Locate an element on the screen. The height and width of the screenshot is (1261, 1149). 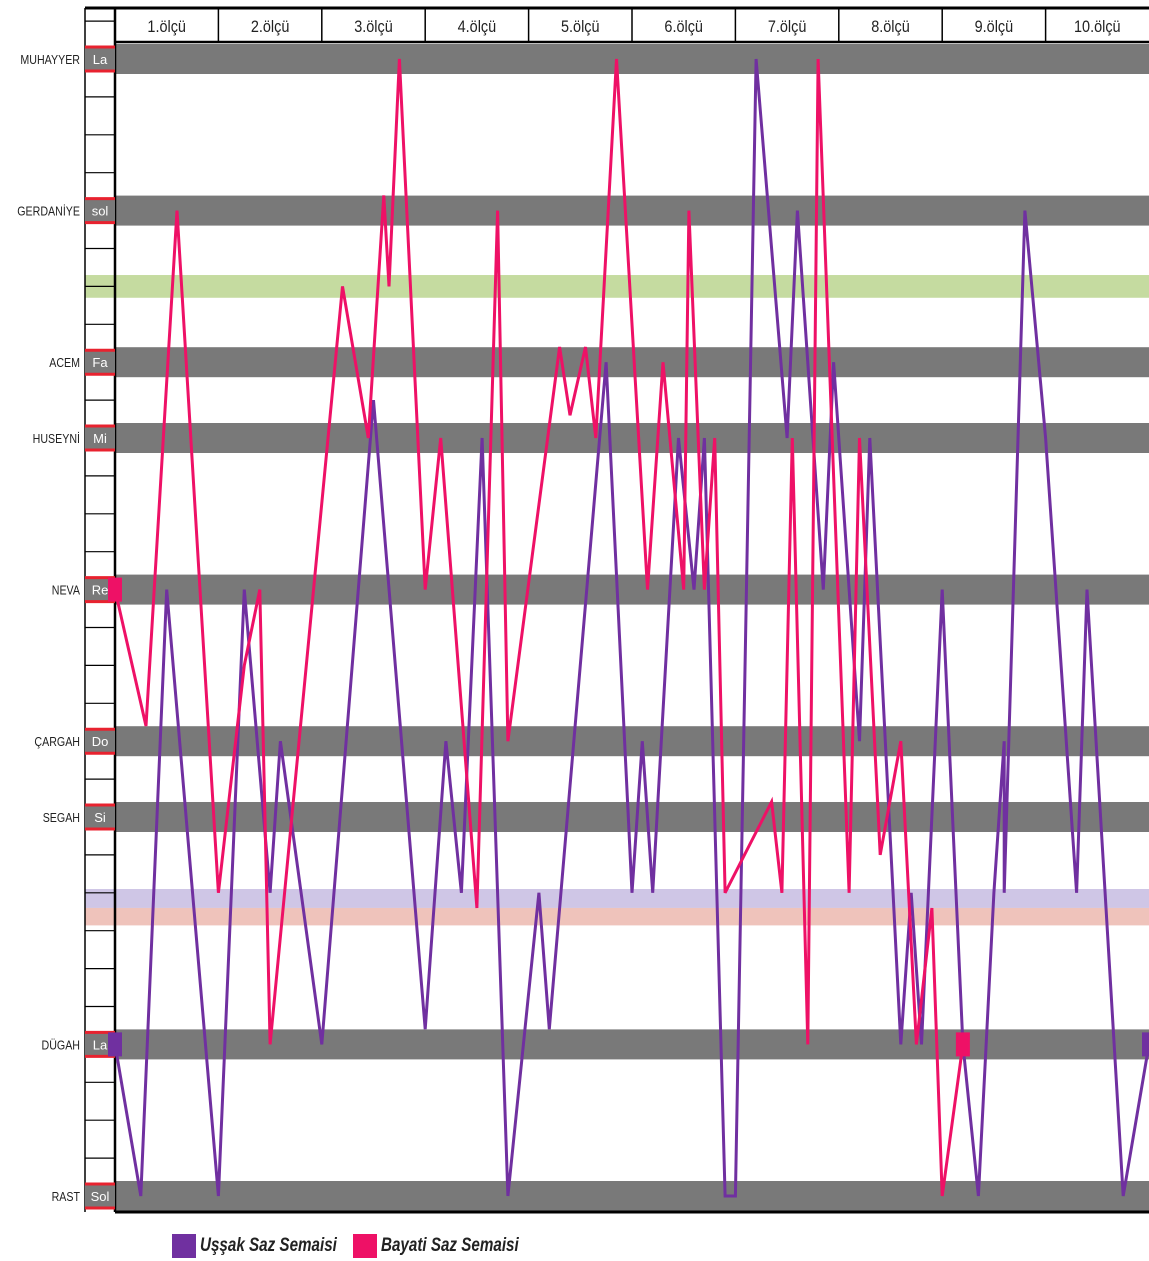
note-label-3: Mi is located at coordinates (100, 438).